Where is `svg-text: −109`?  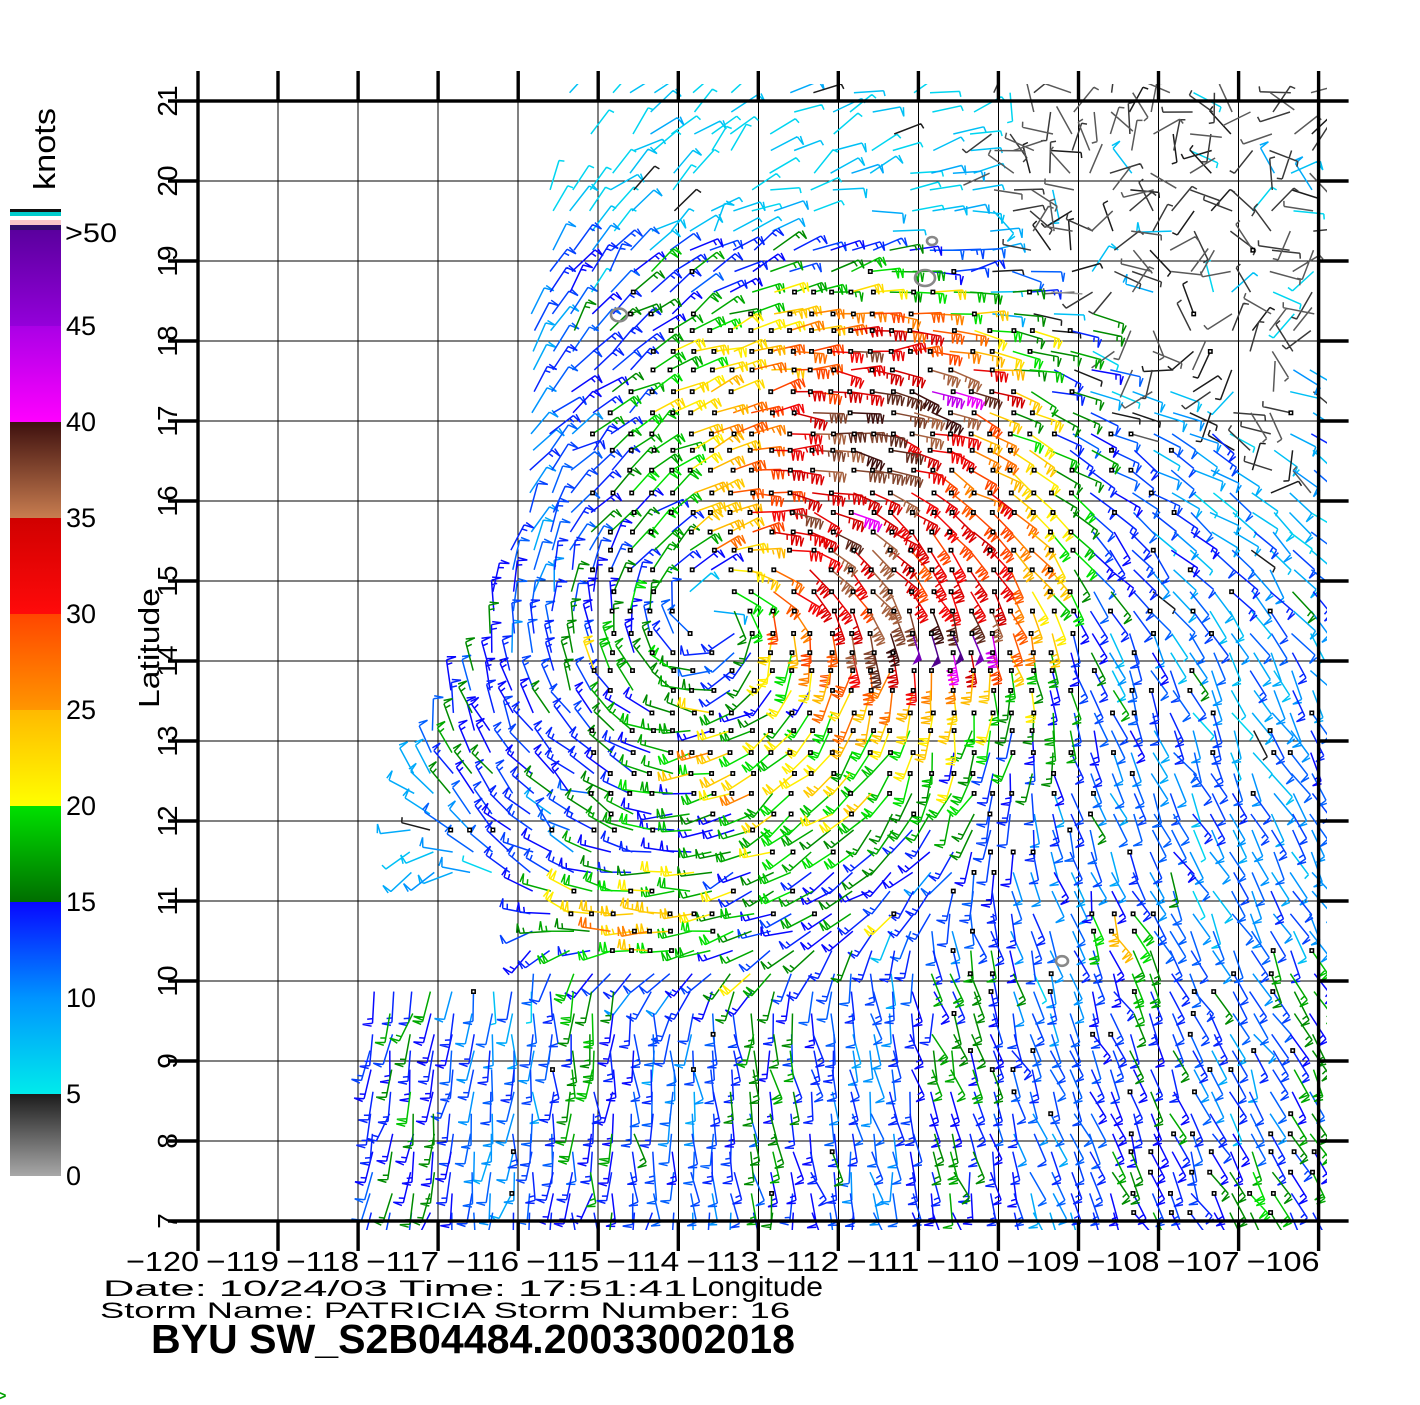 svg-text: −109 is located at coordinates (1043, 1261).